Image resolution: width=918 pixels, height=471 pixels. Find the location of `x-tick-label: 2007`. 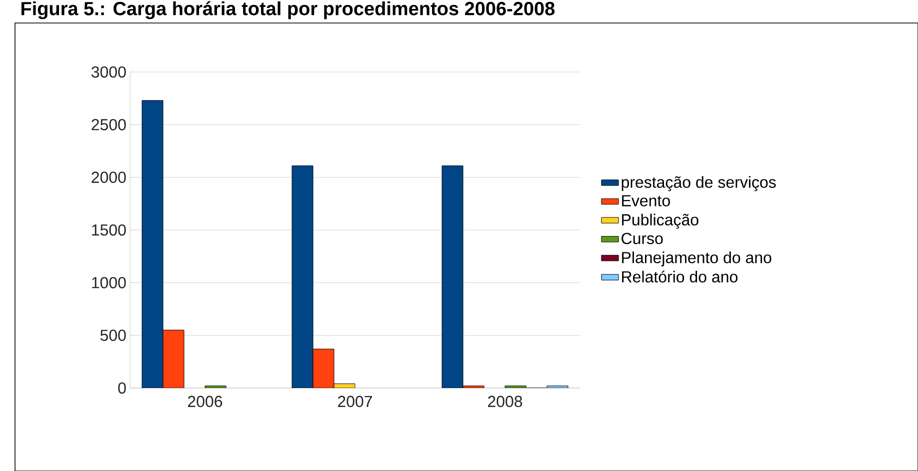

x-tick-label: 2007 is located at coordinates (355, 402).